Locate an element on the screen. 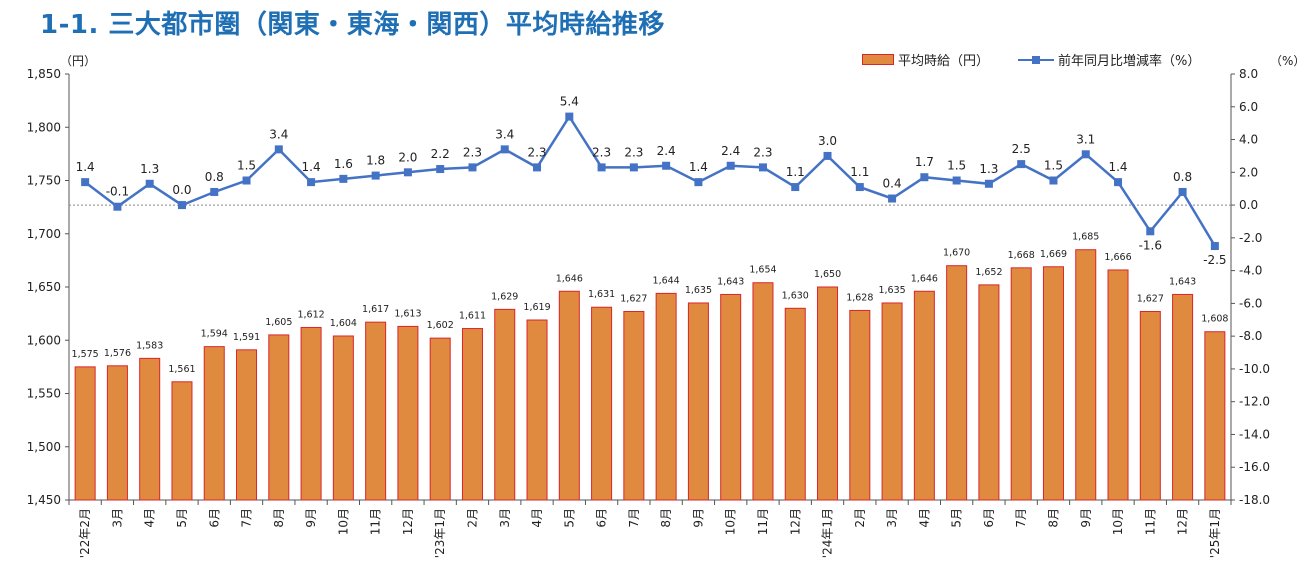 This screenshot has width=1297, height=579. rate-value-label: 1.5 is located at coordinates (246, 166).